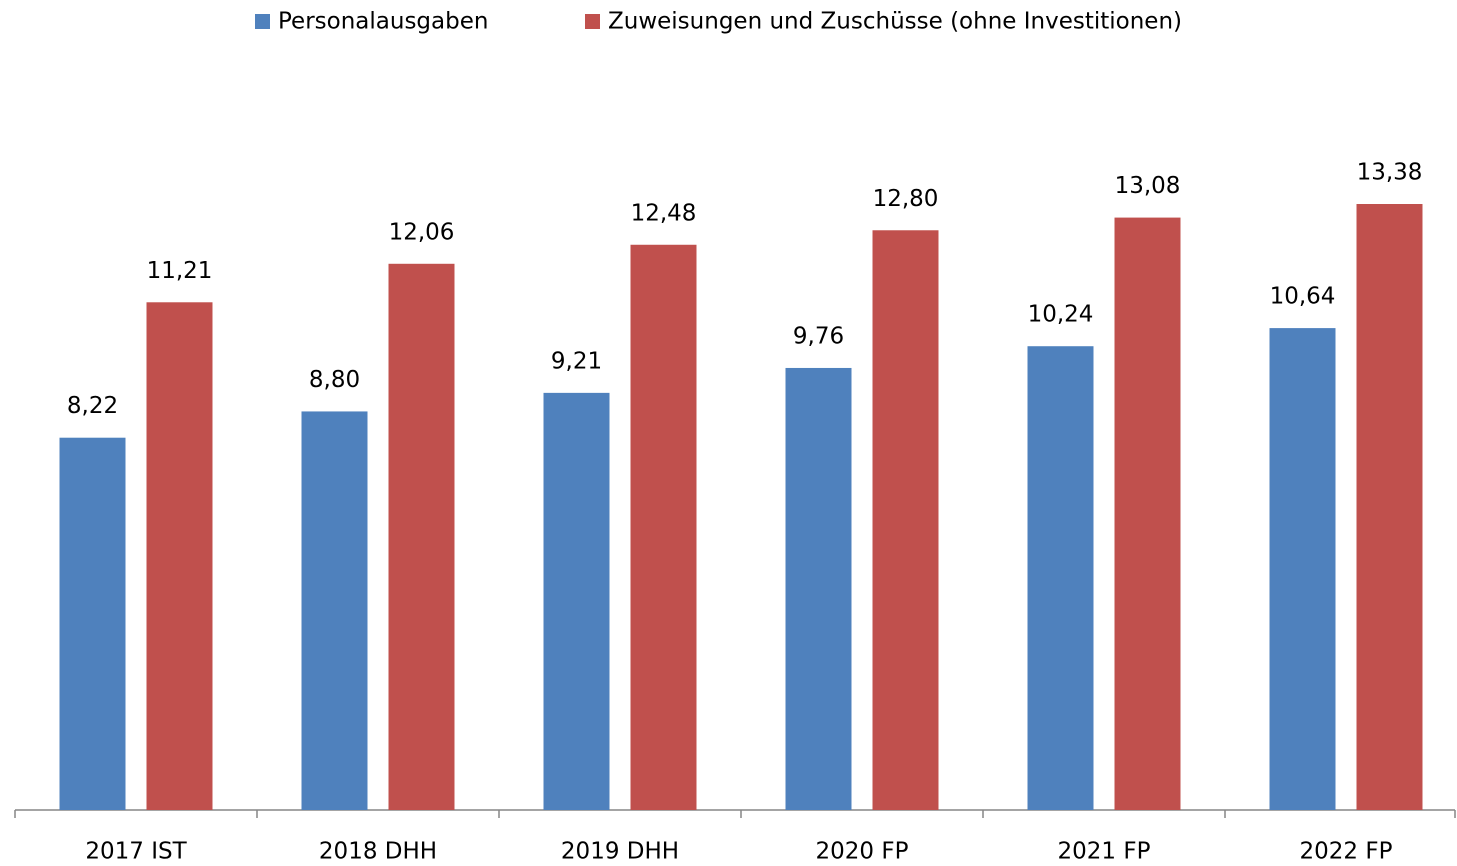 The width and height of the screenshot is (1457, 866). I want to click on data-label: 11,21, so click(180, 271).